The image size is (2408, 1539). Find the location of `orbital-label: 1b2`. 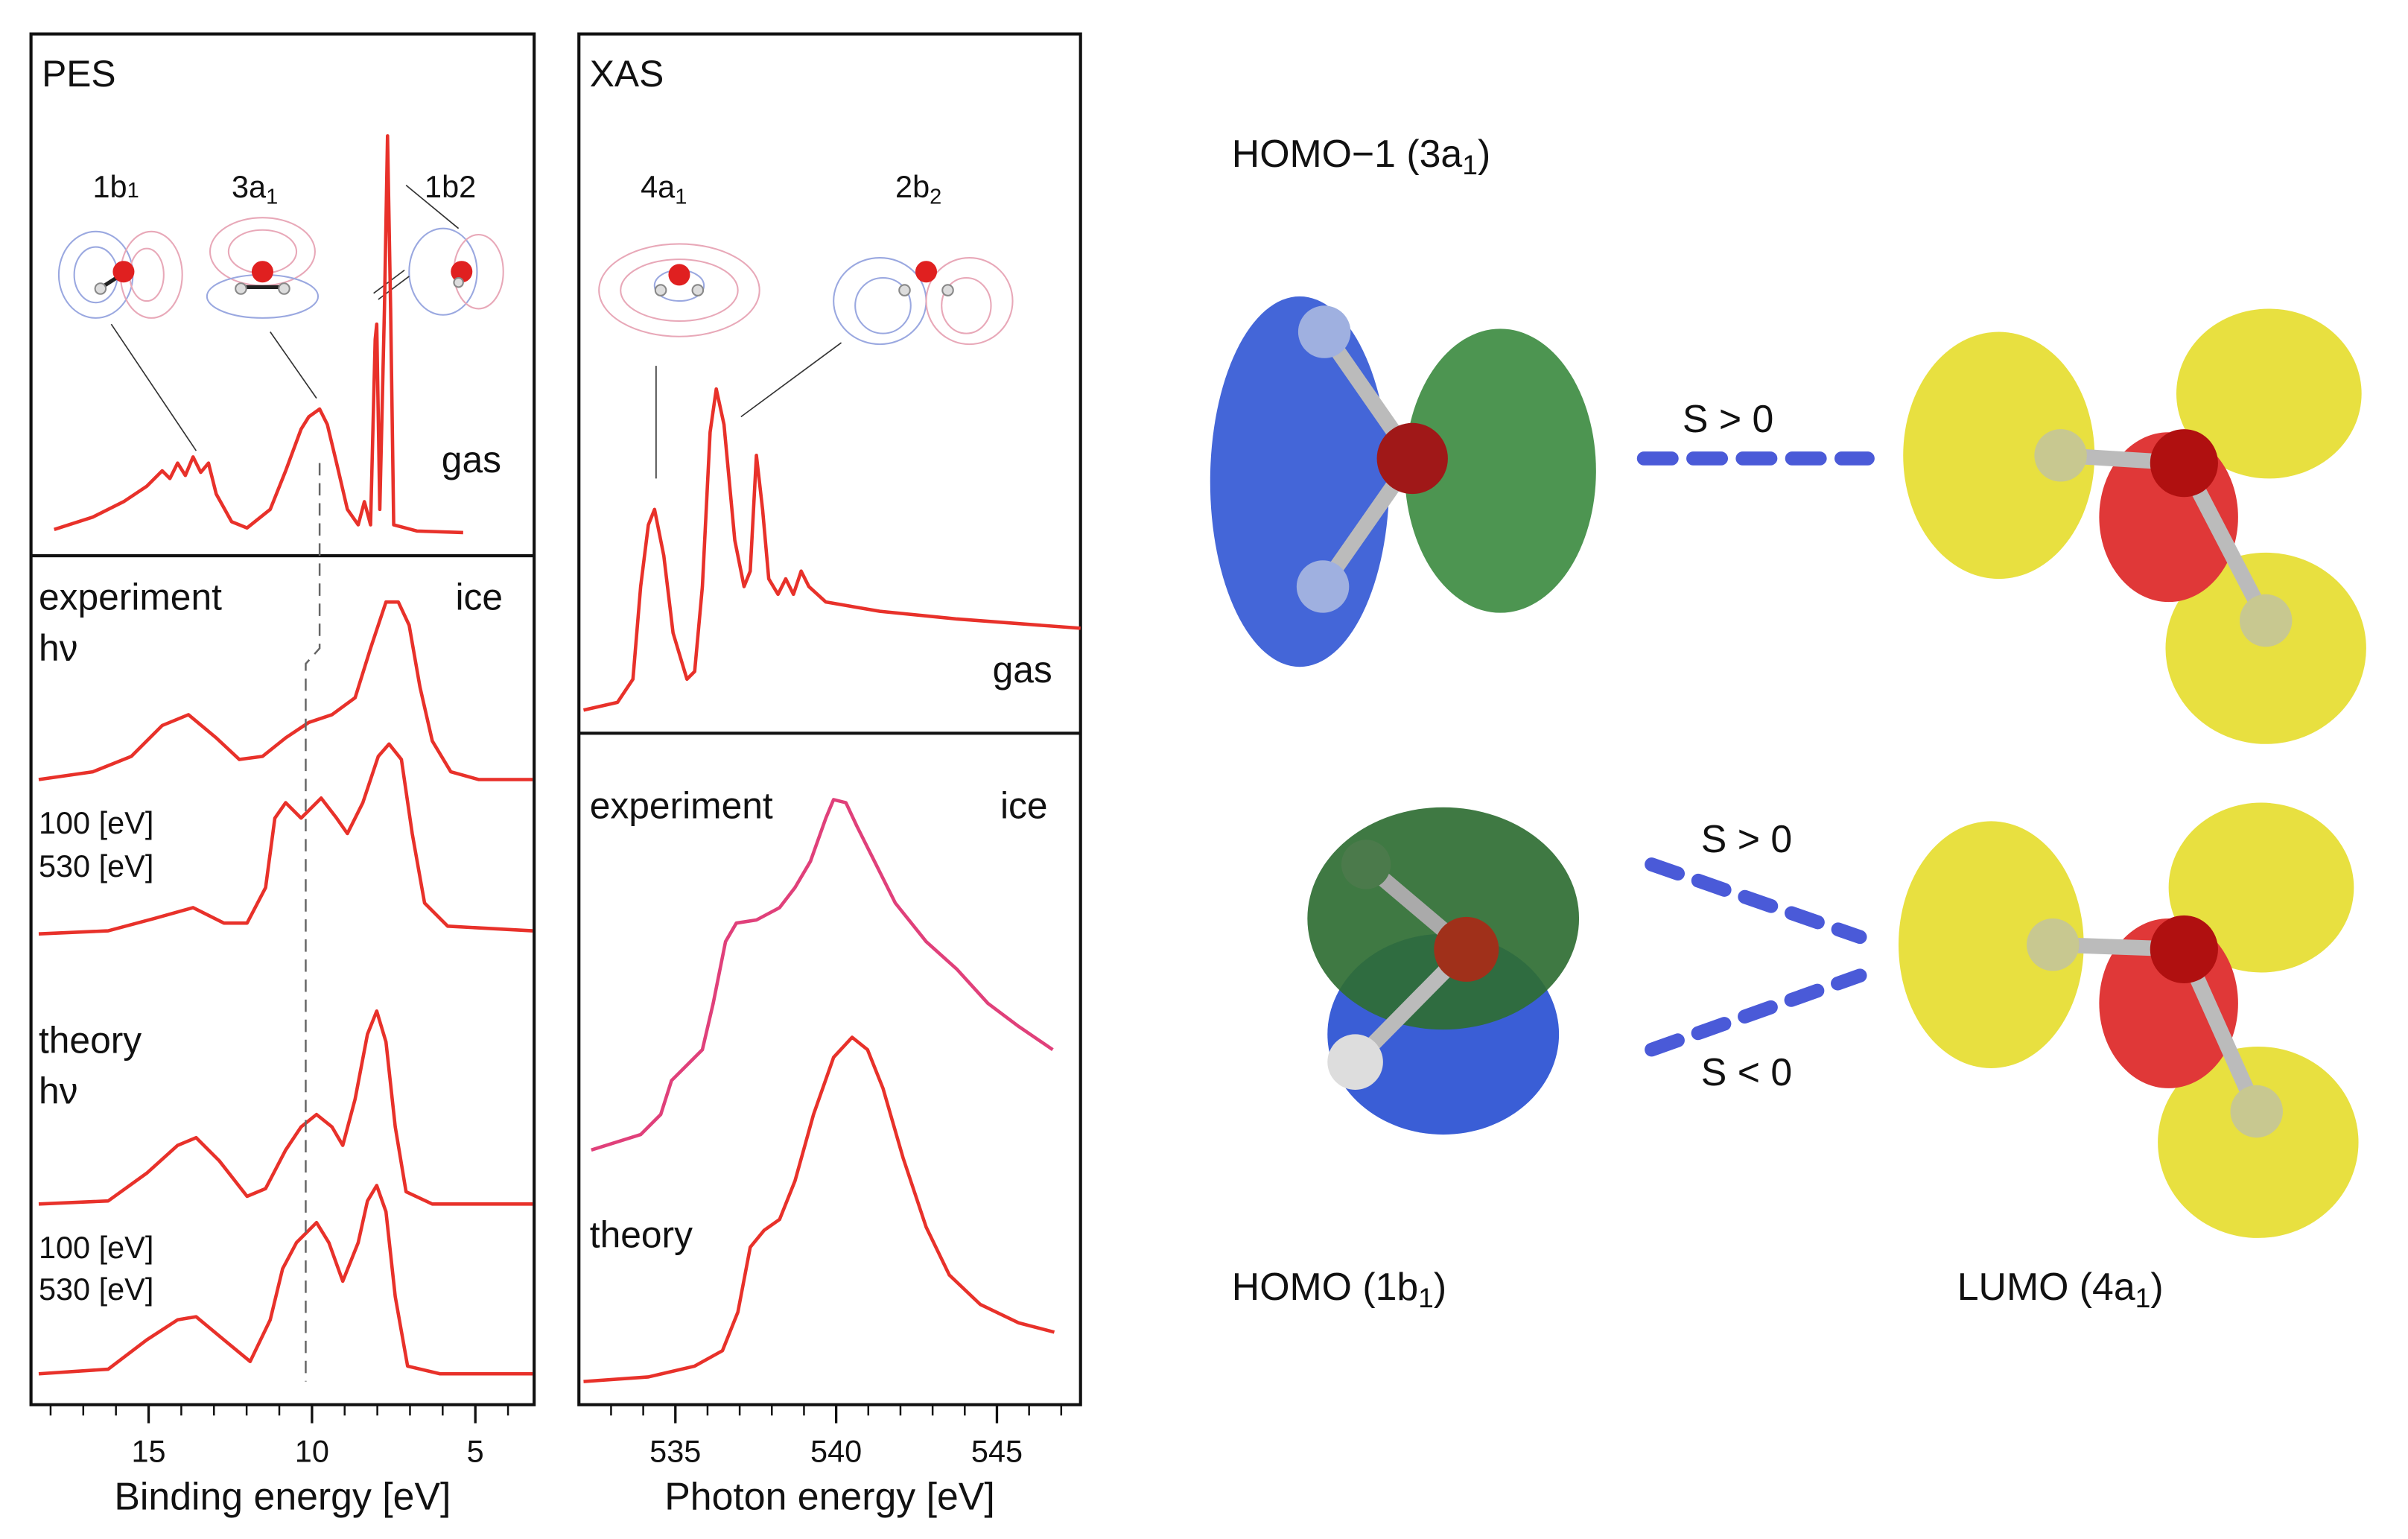

orbital-label: 1b2 is located at coordinates (451, 187).